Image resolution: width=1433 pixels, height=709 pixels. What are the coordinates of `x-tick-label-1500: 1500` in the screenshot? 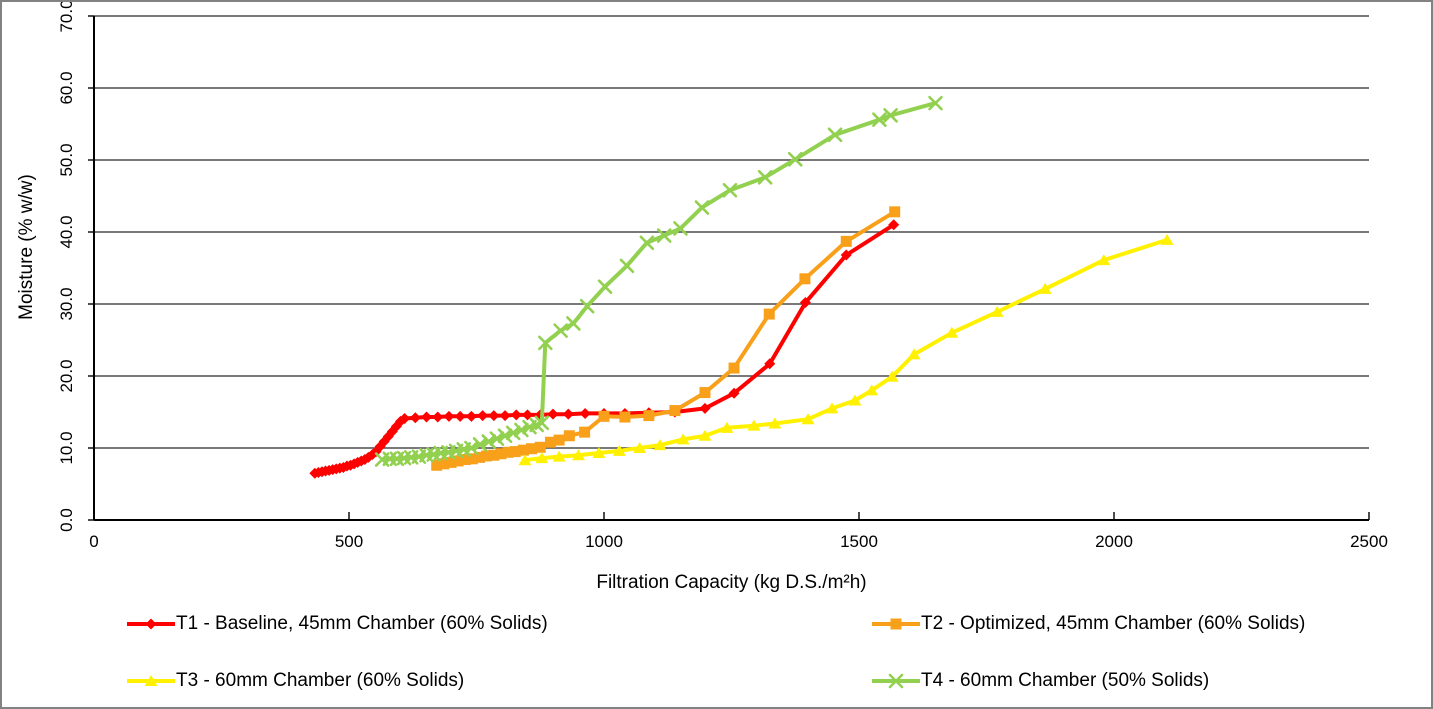 It's located at (859, 541).